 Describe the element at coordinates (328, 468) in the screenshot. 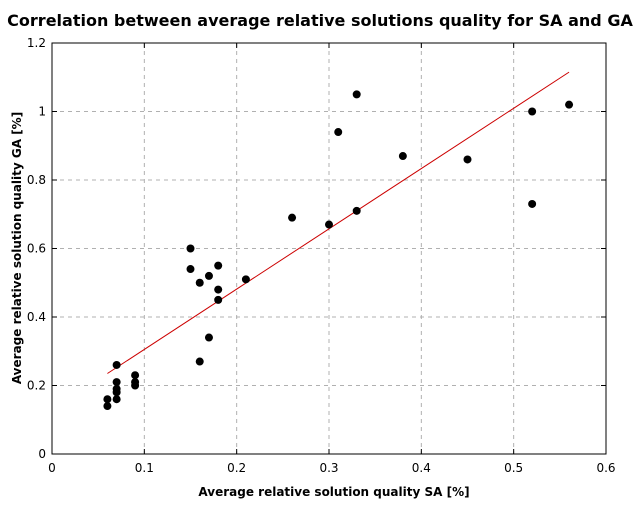

I see `x-tick-label: 0.3` at that location.